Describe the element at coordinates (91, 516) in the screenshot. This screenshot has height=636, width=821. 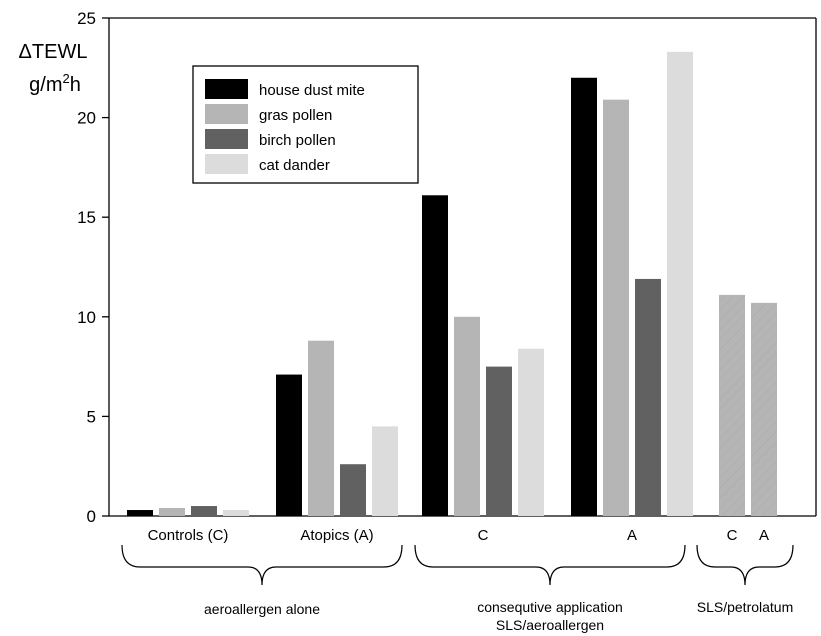
I see `y-tick-label: 0` at that location.